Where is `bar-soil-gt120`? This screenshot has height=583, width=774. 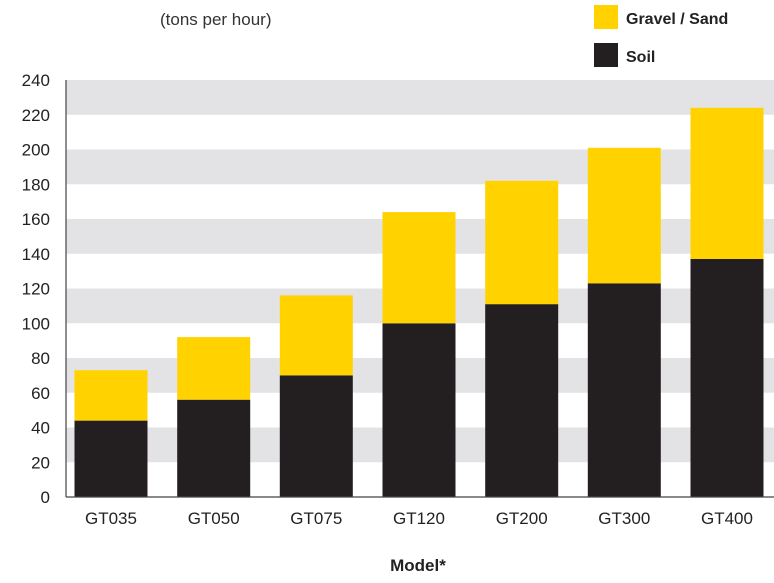 bar-soil-gt120 is located at coordinates (419, 410).